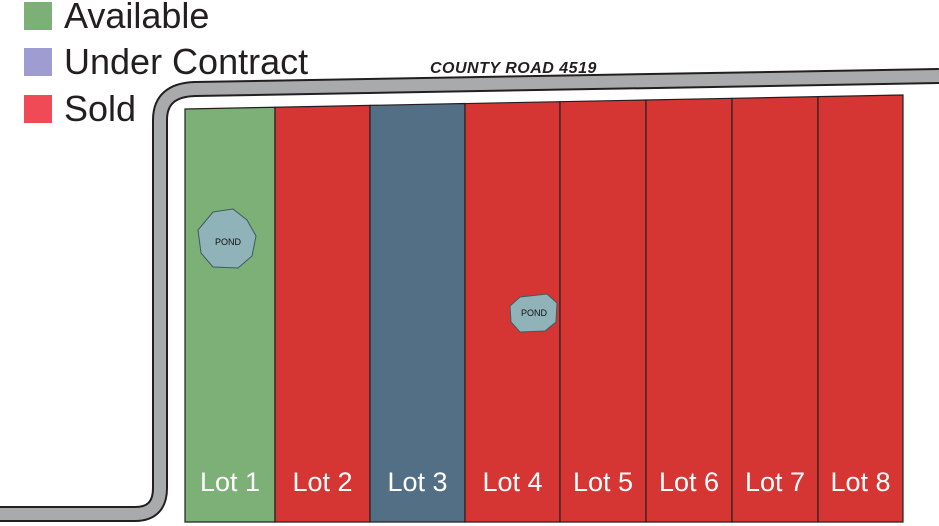  I want to click on lot-8-parcel, so click(860, 308).